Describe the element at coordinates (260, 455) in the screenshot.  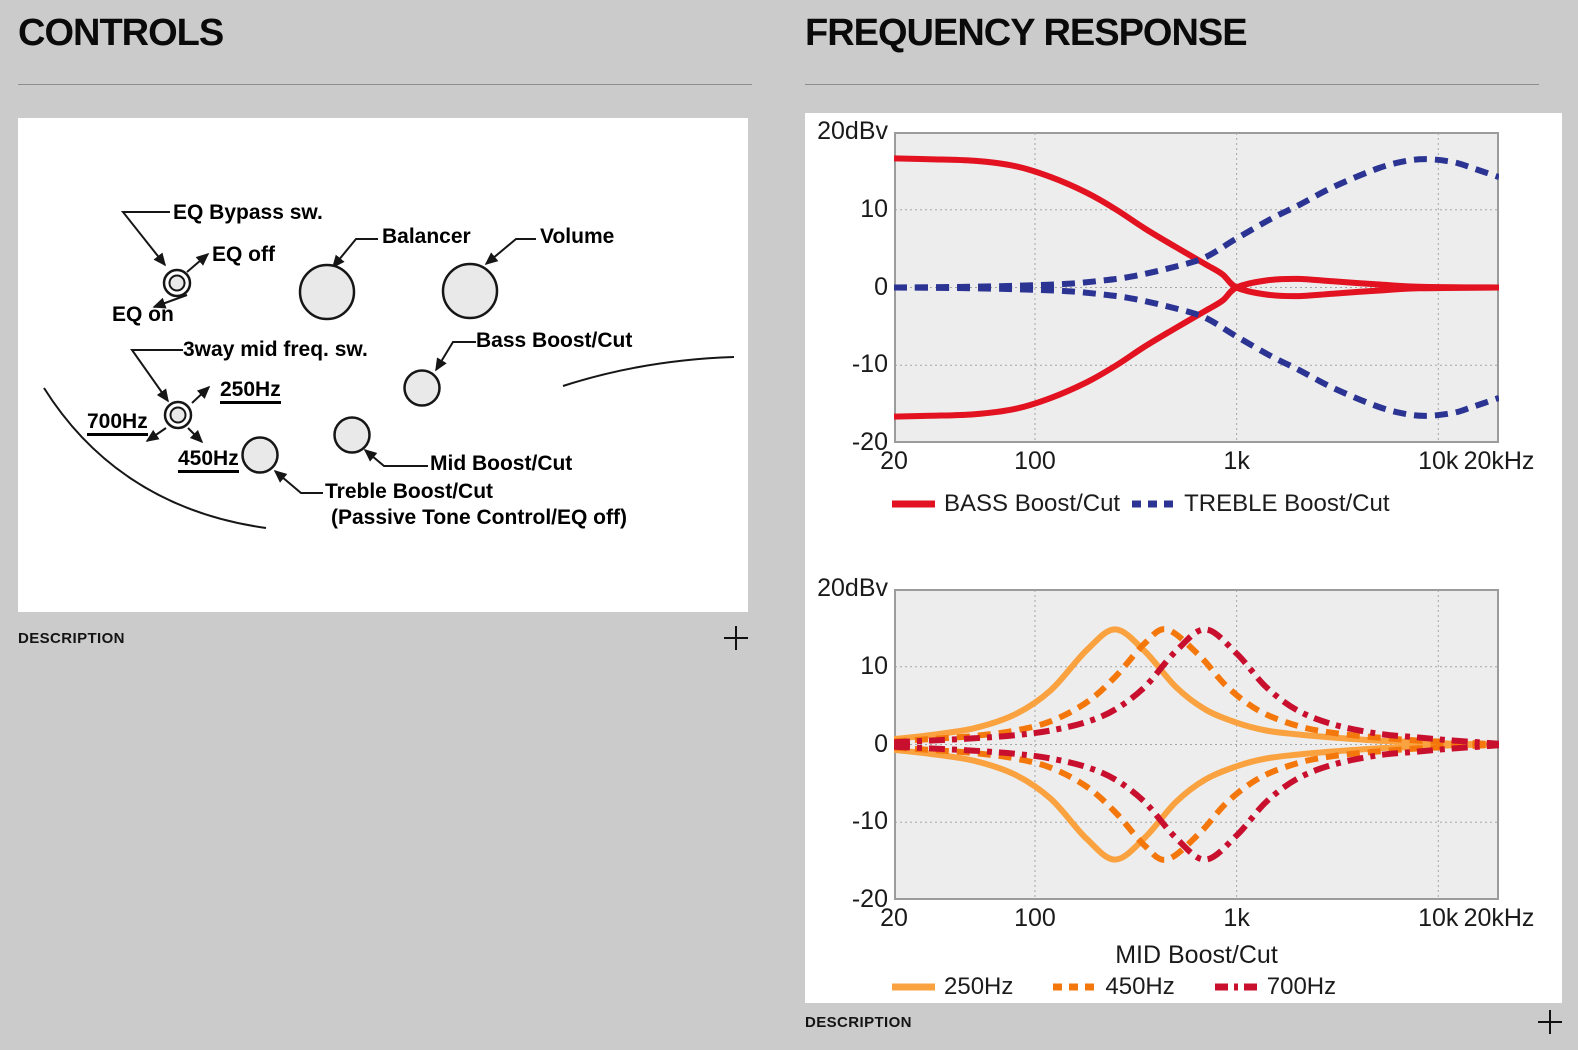
I see `treble-knob` at that location.